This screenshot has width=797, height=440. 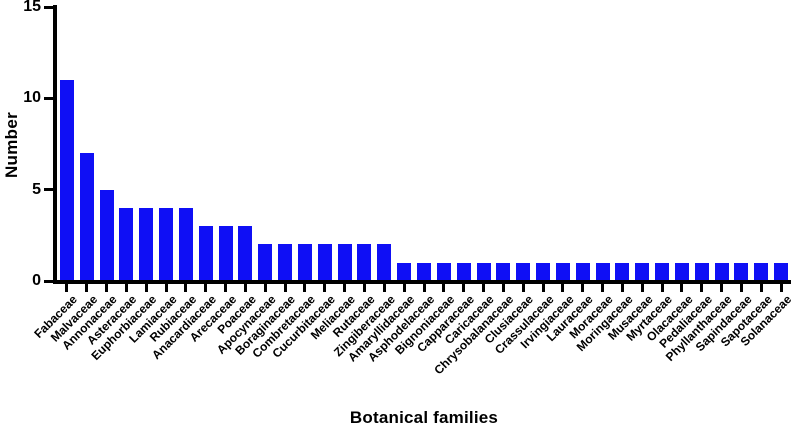 What do you see at coordinates (11, 145) in the screenshot?
I see `y-axis-title: Number` at bounding box center [11, 145].